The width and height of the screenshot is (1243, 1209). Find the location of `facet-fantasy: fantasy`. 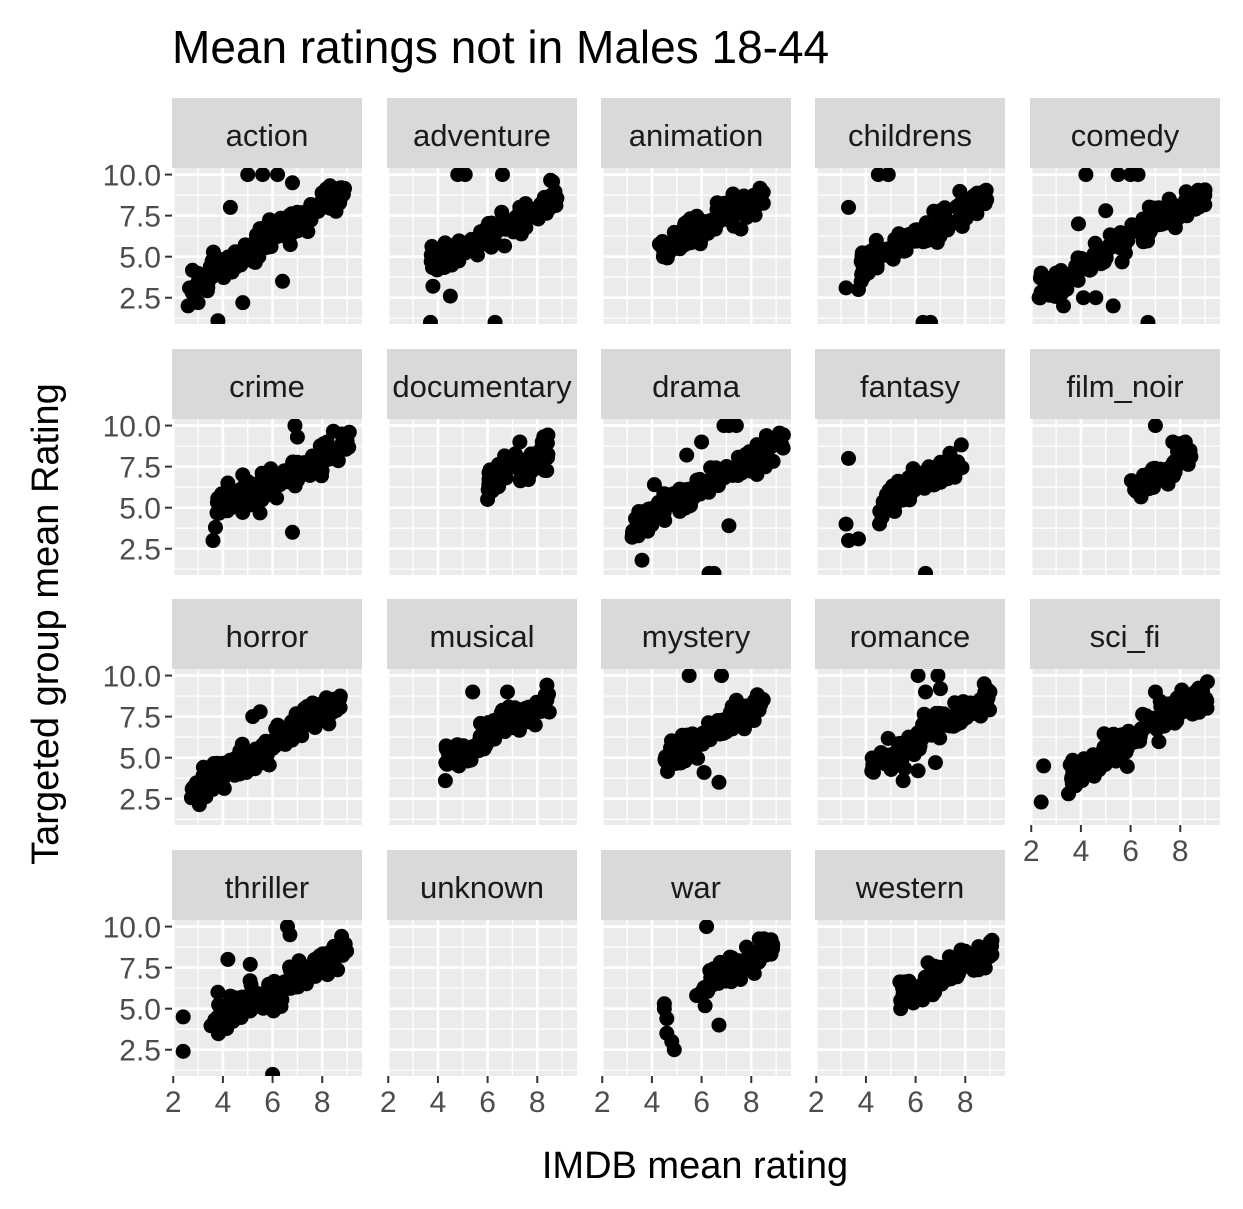

facet-fantasy: fantasy is located at coordinates (909, 462).